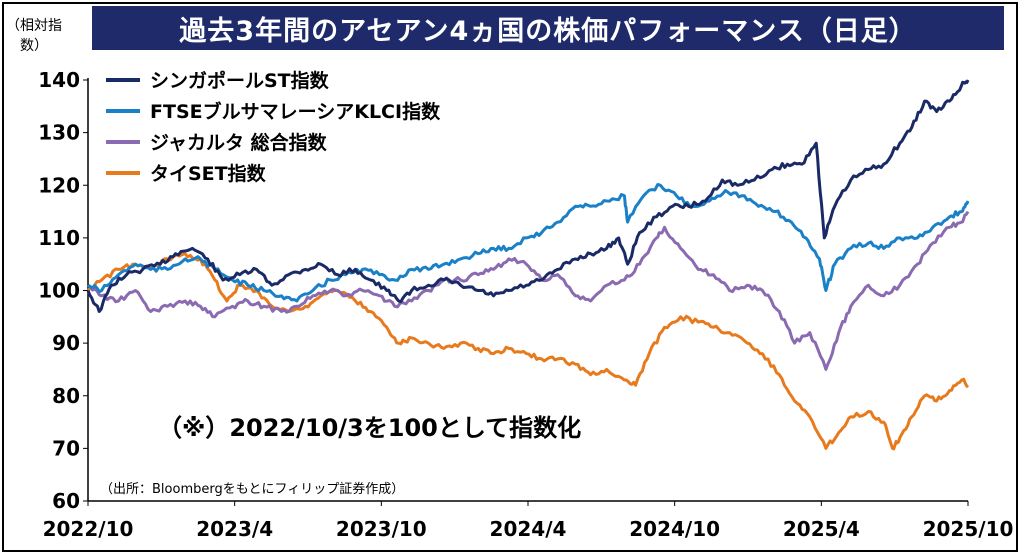  Describe the element at coordinates (369, 428) in the screenshot. I see `index-note: （※）2022/10/3を100として指数化` at that location.